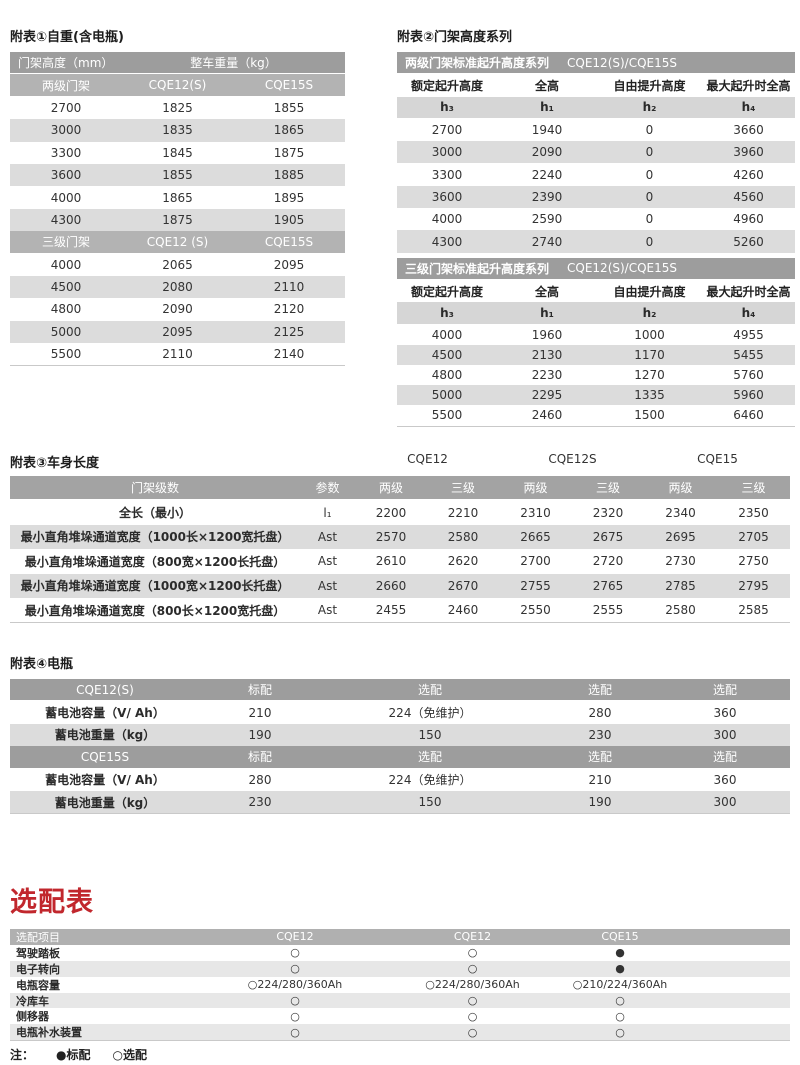 The image size is (800, 1065). What do you see at coordinates (547, 196) in the screenshot?
I see `data-cell: 2390` at bounding box center [547, 196].